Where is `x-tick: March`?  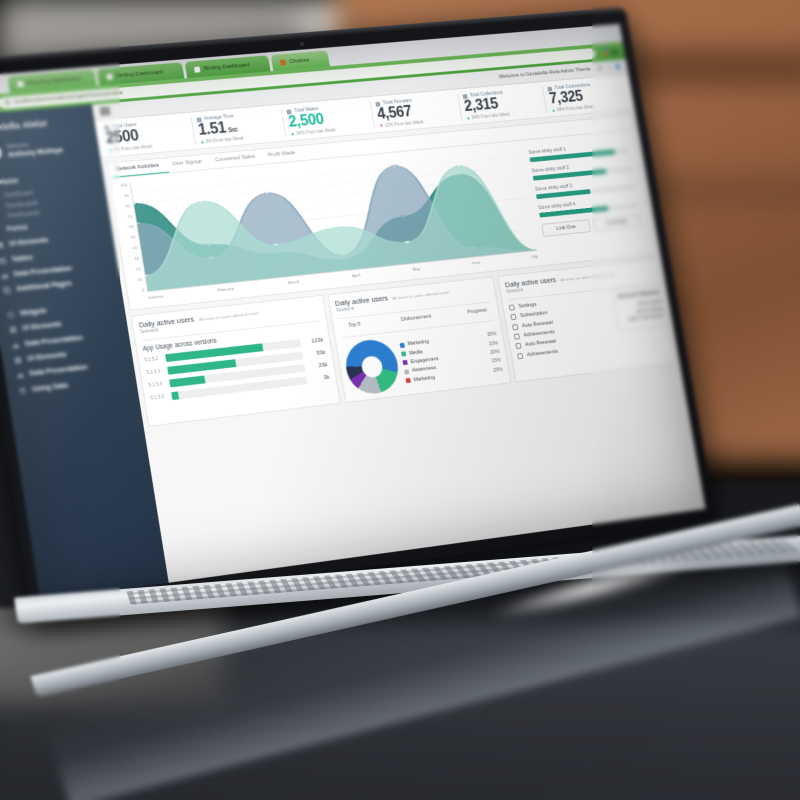
x-tick: March is located at coordinates (293, 281).